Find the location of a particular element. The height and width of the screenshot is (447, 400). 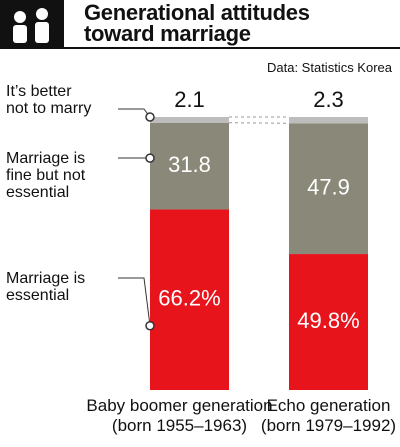

value-label: 2.3 is located at coordinates (328, 99).